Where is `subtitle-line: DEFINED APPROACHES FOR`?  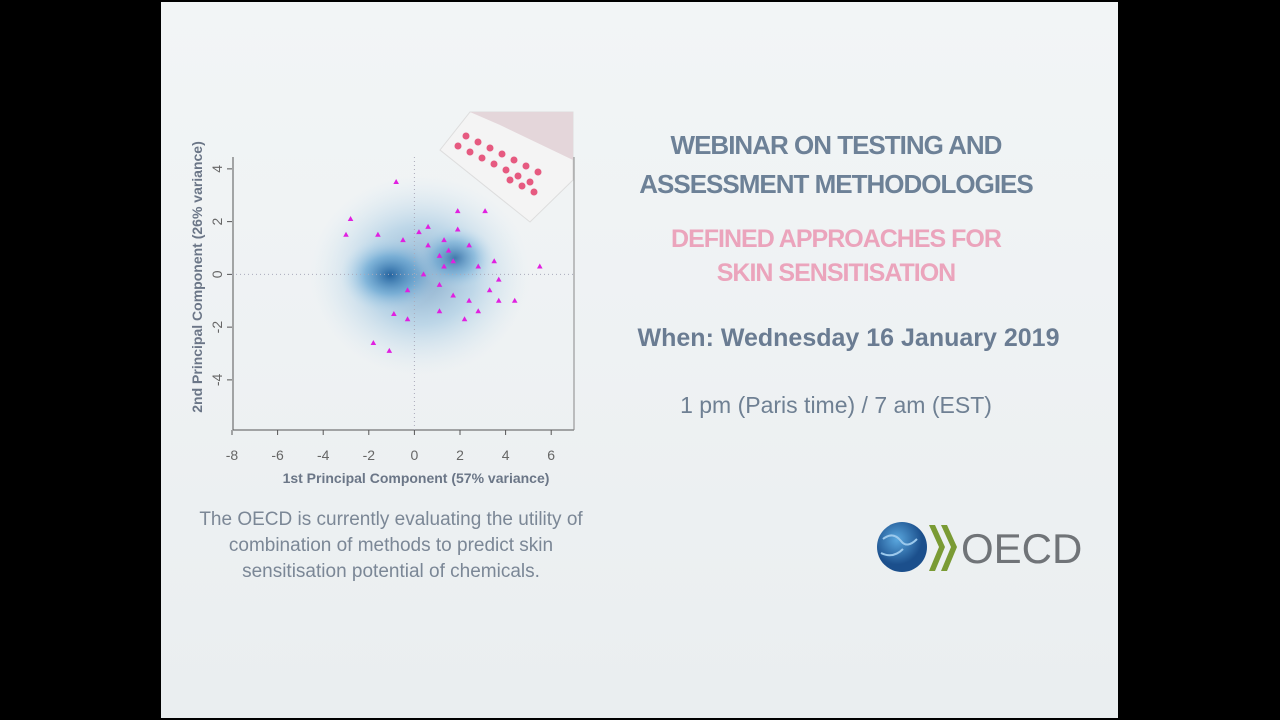 subtitle-line: DEFINED APPROACHES FOR is located at coordinates (836, 239).